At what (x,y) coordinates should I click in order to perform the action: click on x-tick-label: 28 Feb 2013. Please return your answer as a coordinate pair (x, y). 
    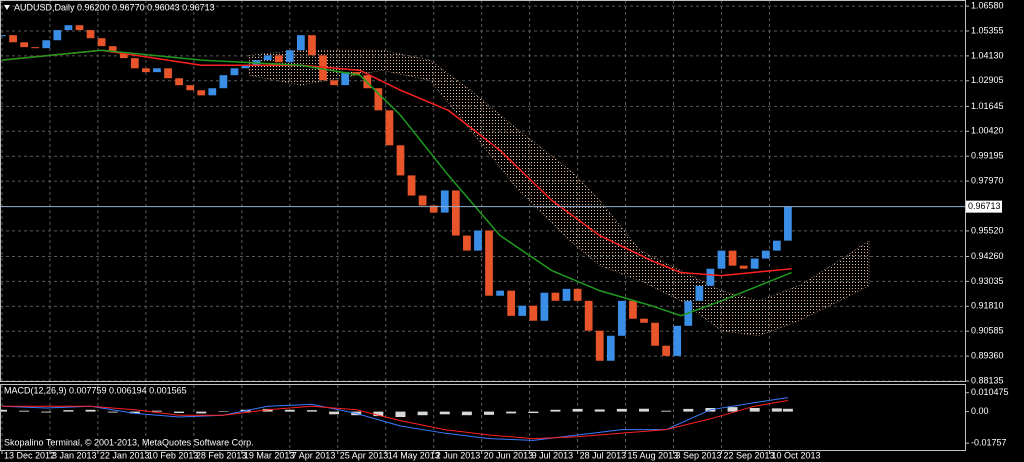
    Looking at the image, I should click on (221, 455).